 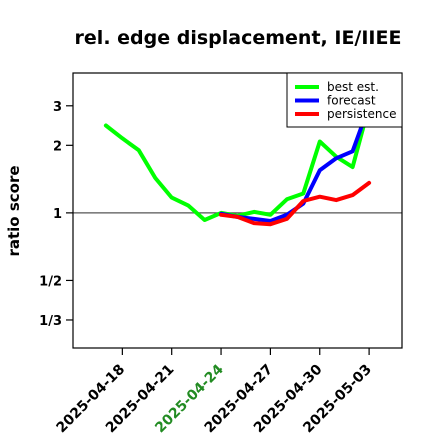 I want to click on legend-entry: forecast, so click(x=351, y=101).